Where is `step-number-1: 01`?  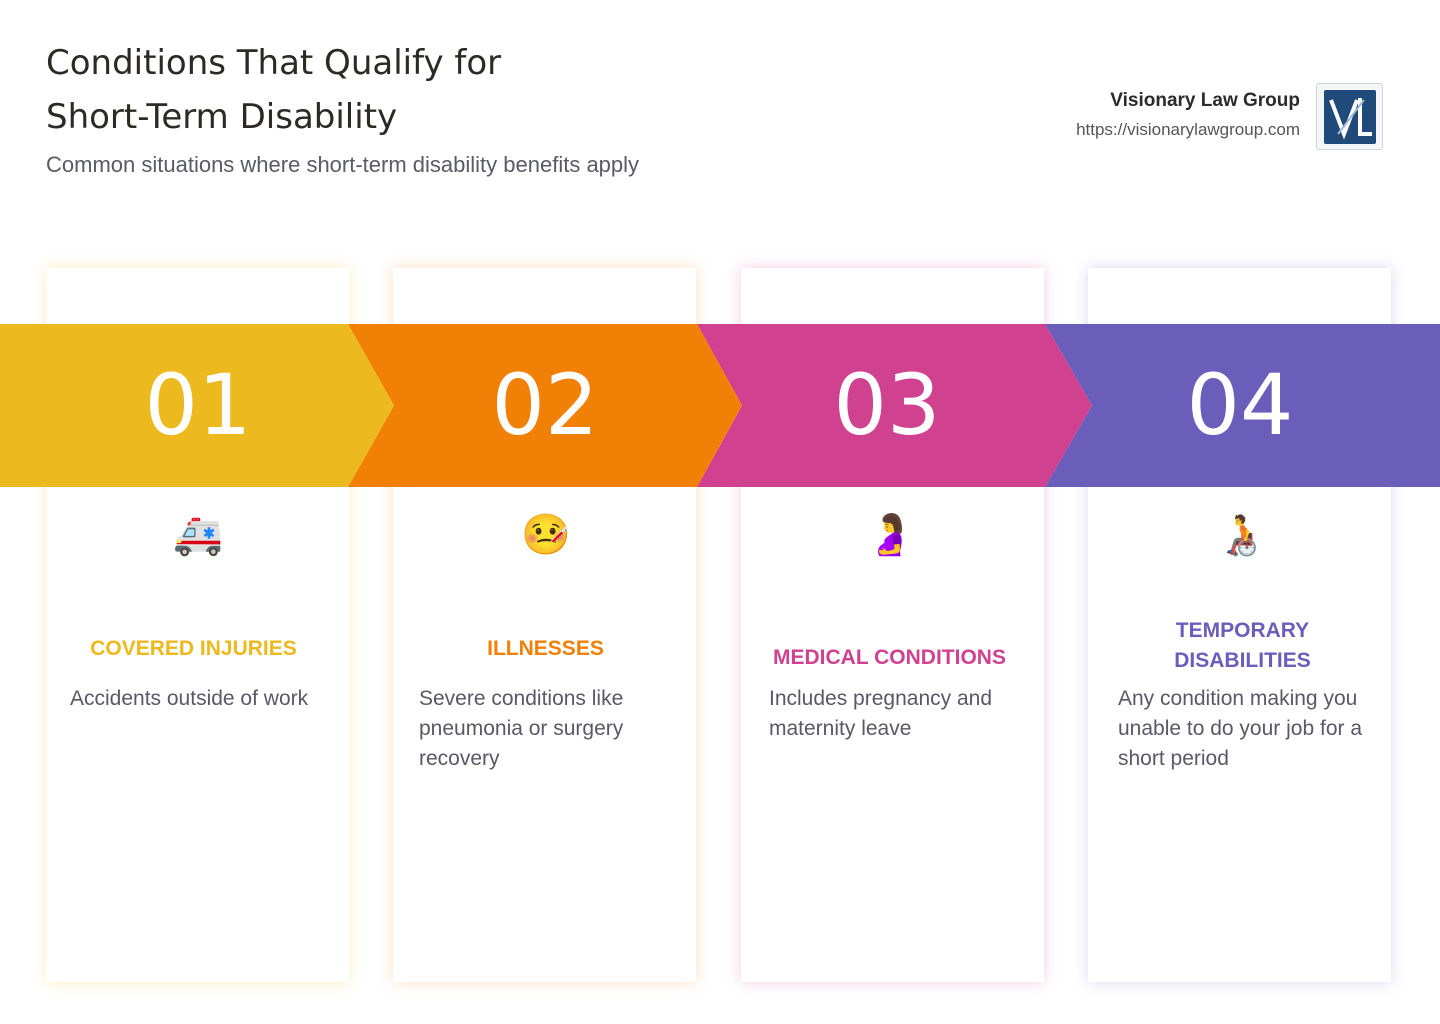
step-number-1: 01 is located at coordinates (198, 405).